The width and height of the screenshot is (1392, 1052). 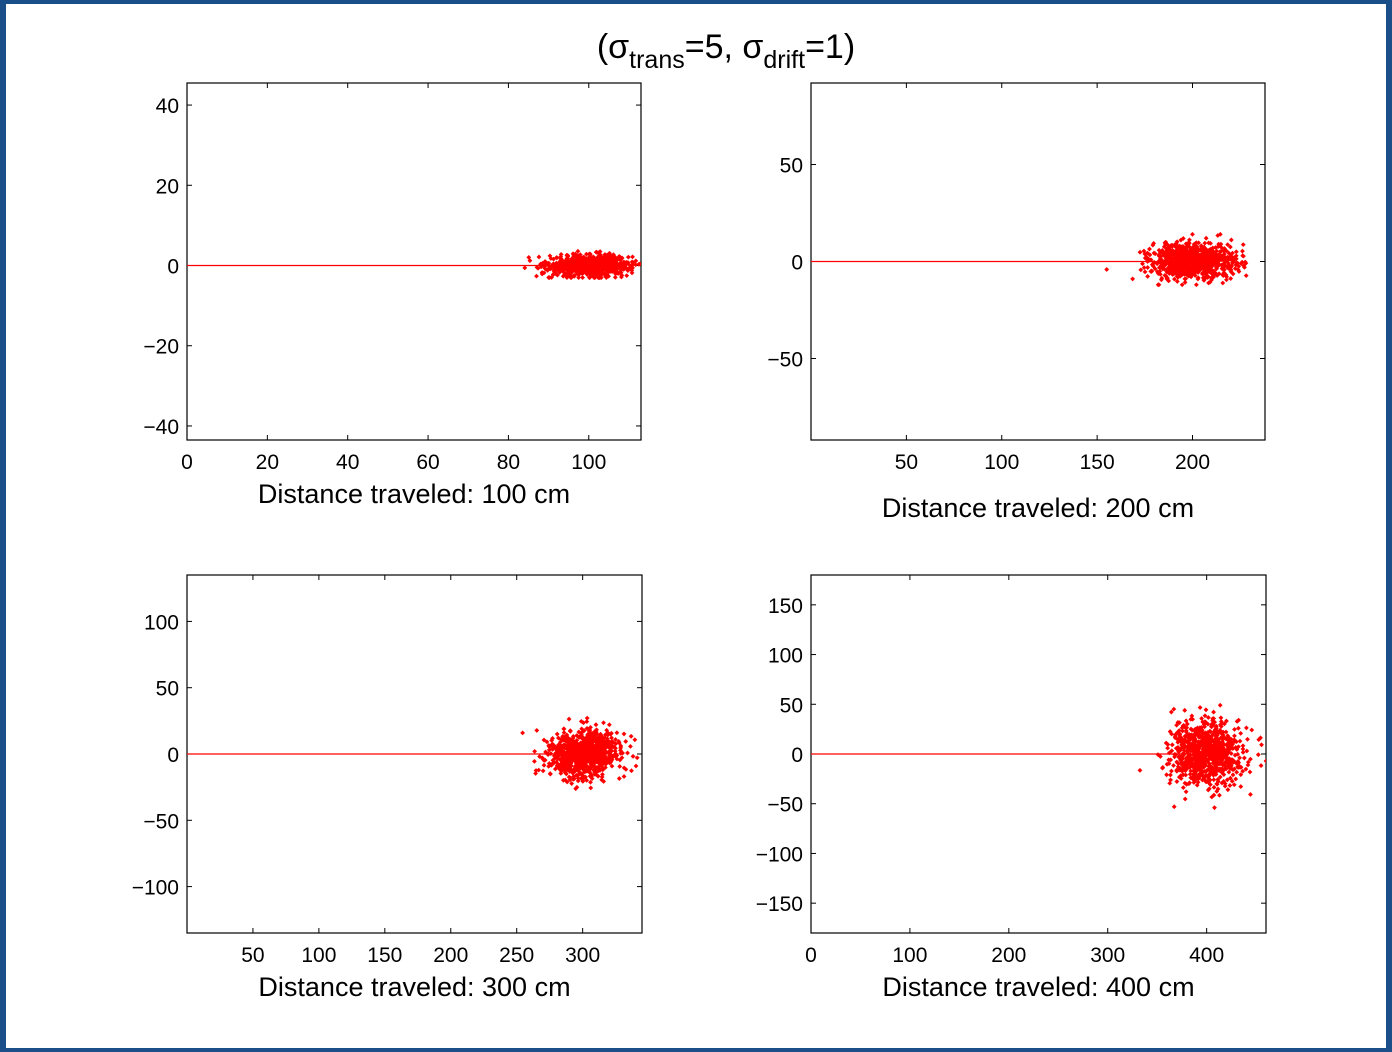 I want to click on data-layer, so click(x=414, y=264).